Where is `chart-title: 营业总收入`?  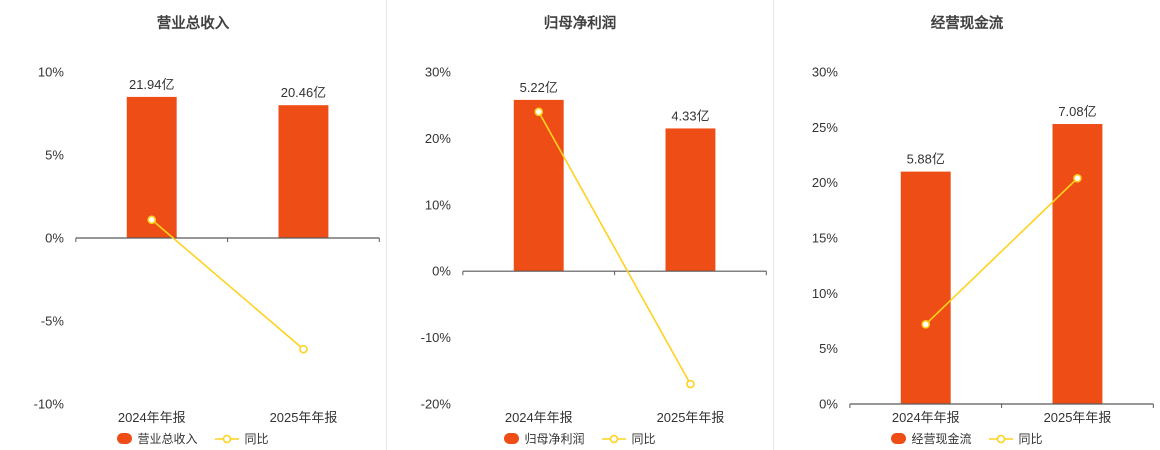
chart-title: 营业总收入 is located at coordinates (193, 24).